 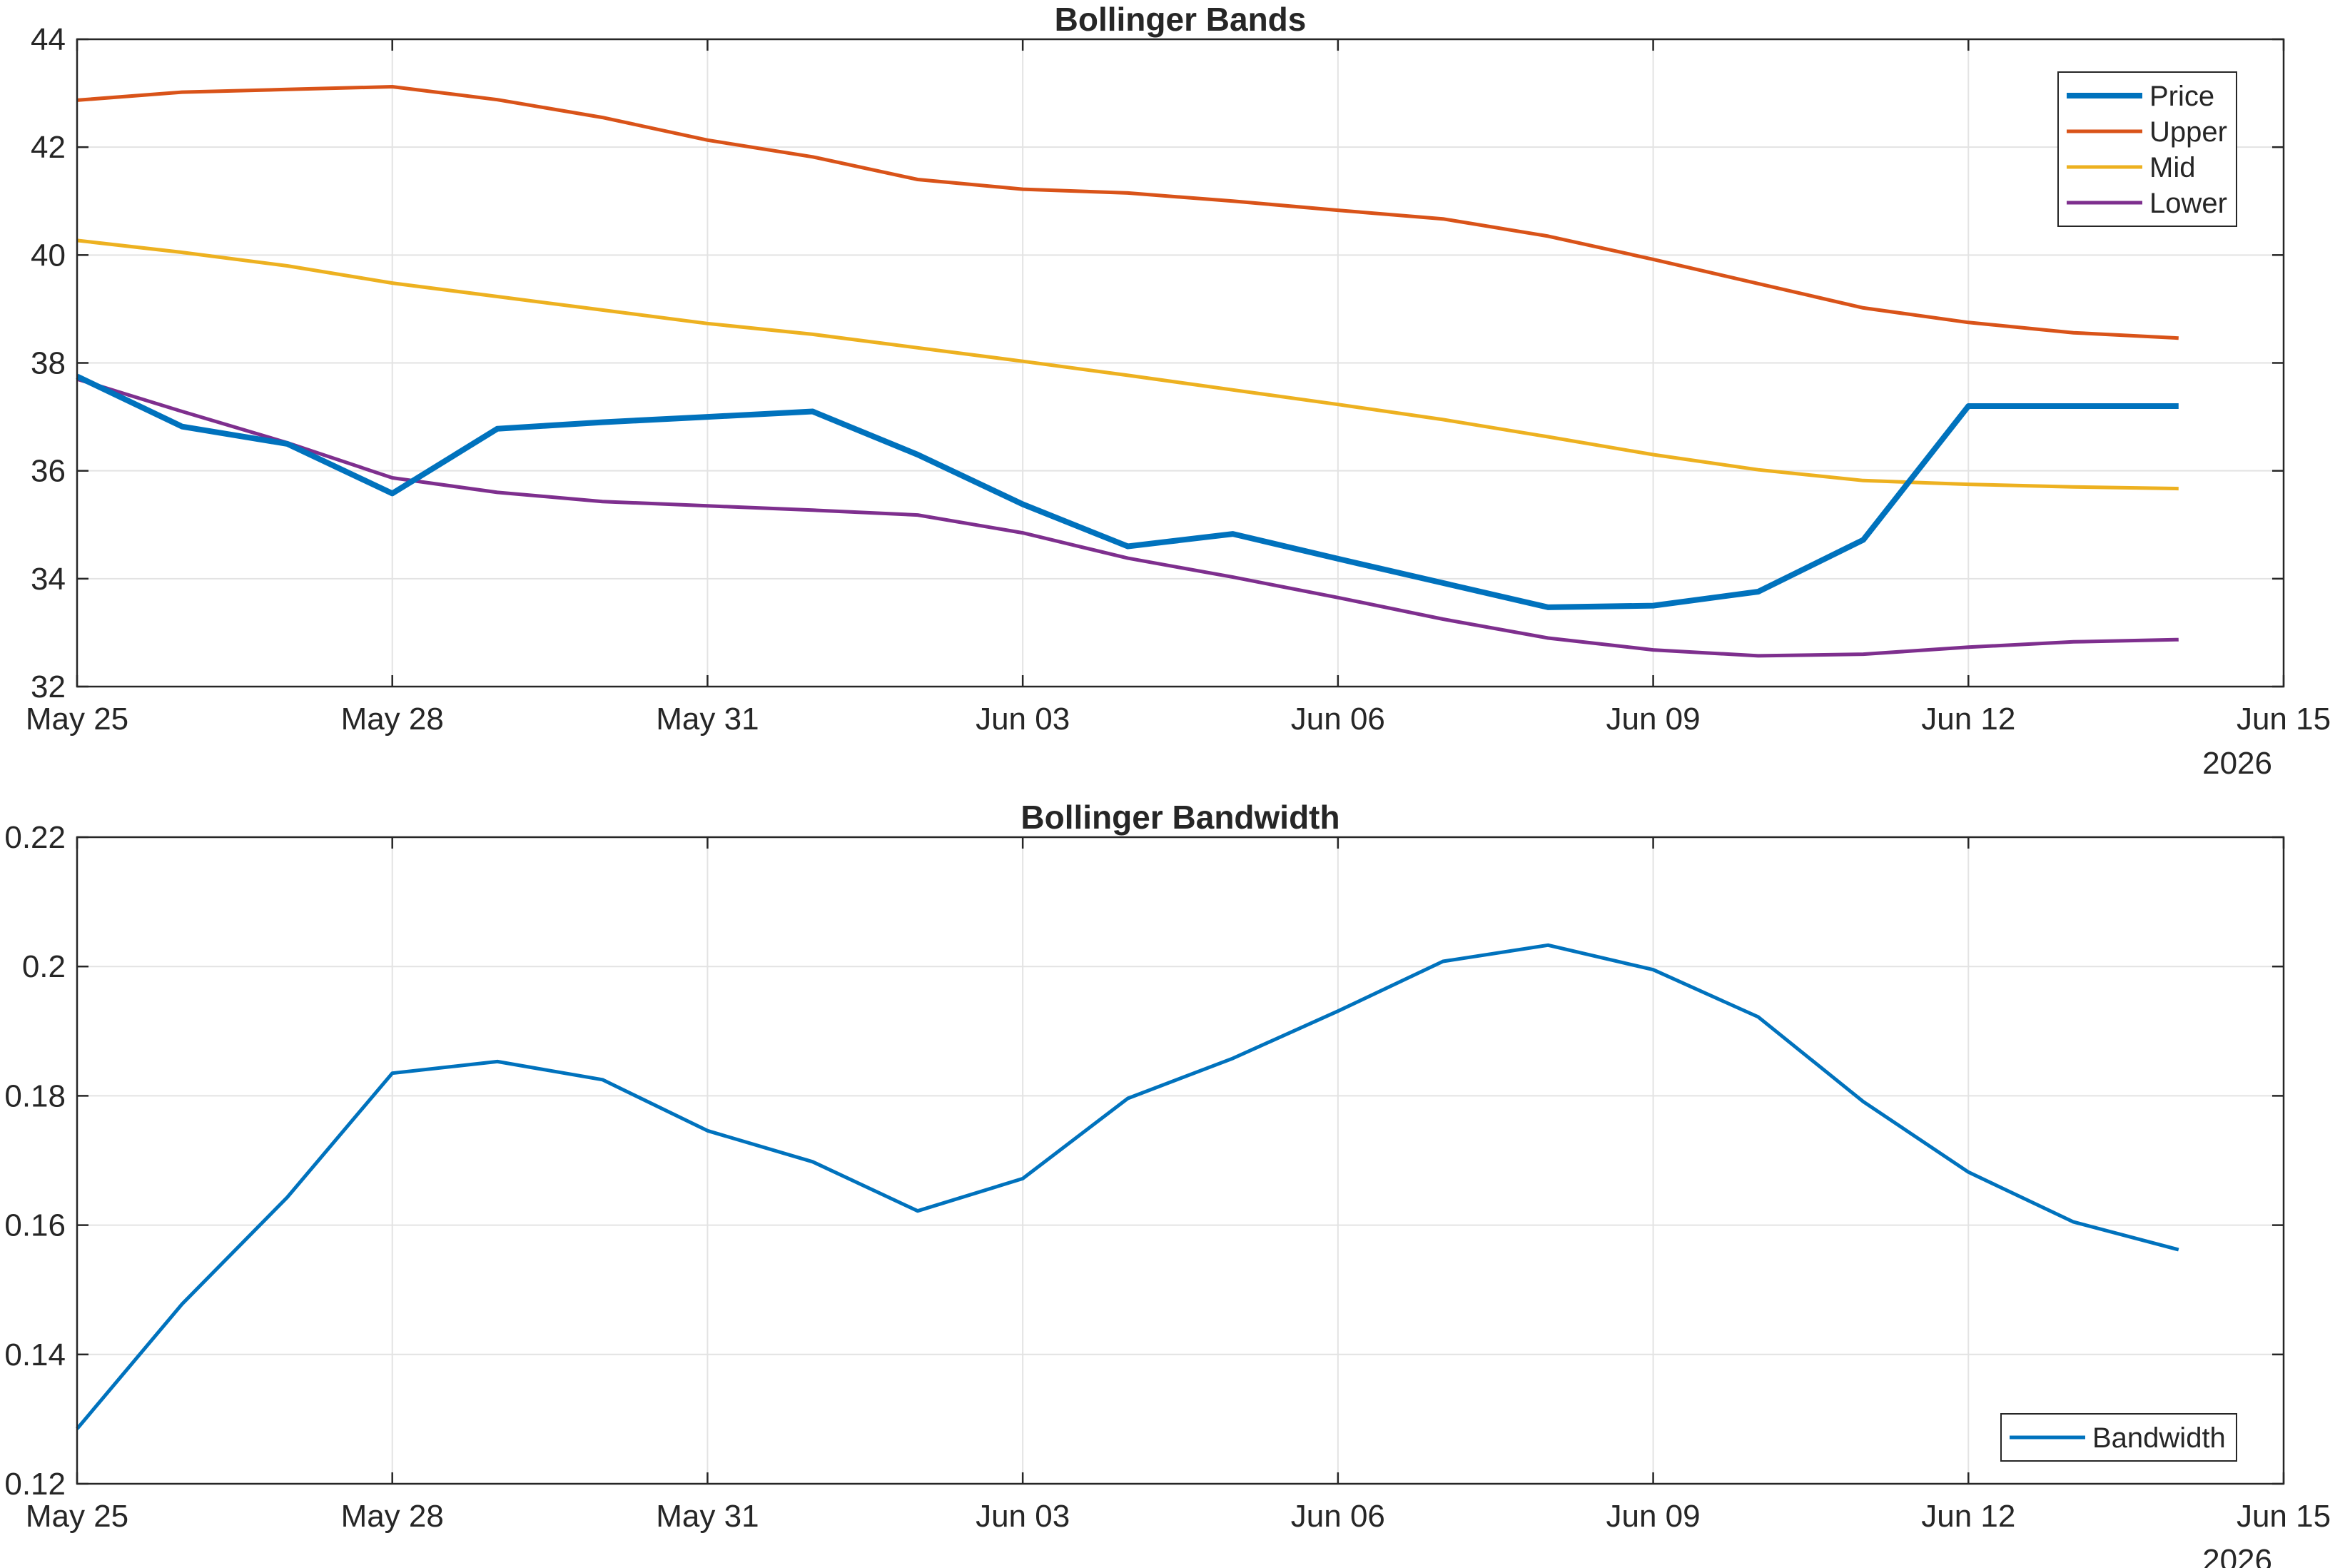 What do you see at coordinates (2147, 149) in the screenshot?
I see `legend: Price Upper Mid Lower` at bounding box center [2147, 149].